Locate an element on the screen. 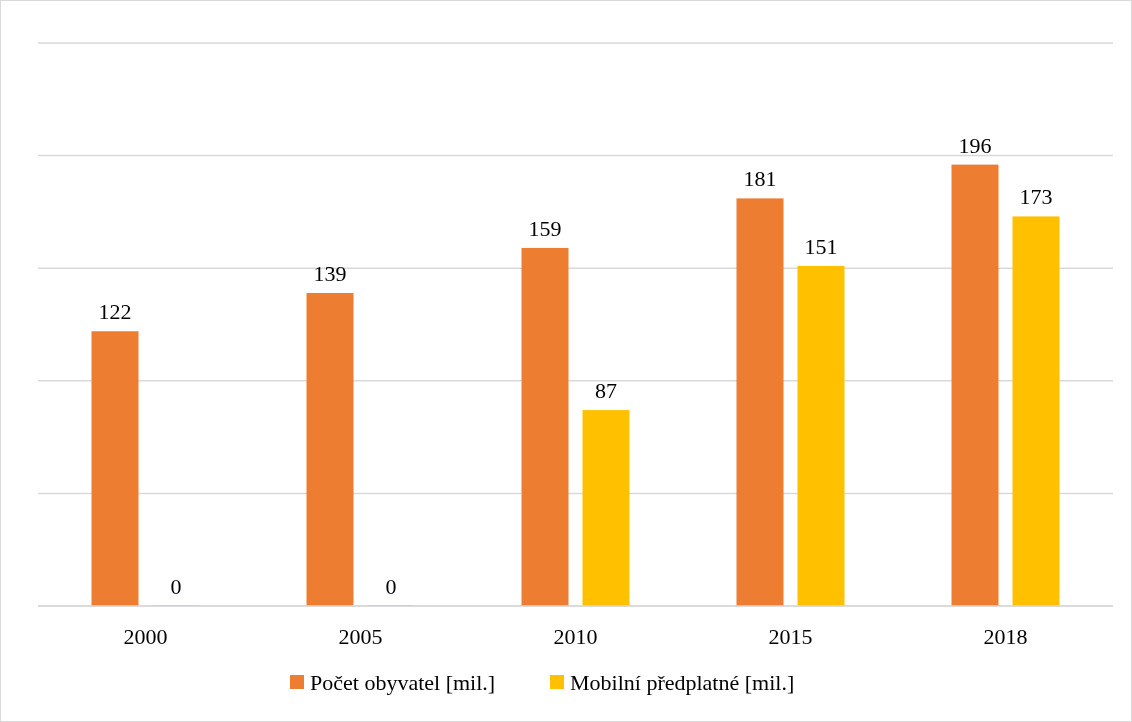 This screenshot has height=722, width=1132. x-tick-label: 2005 is located at coordinates (360, 636).